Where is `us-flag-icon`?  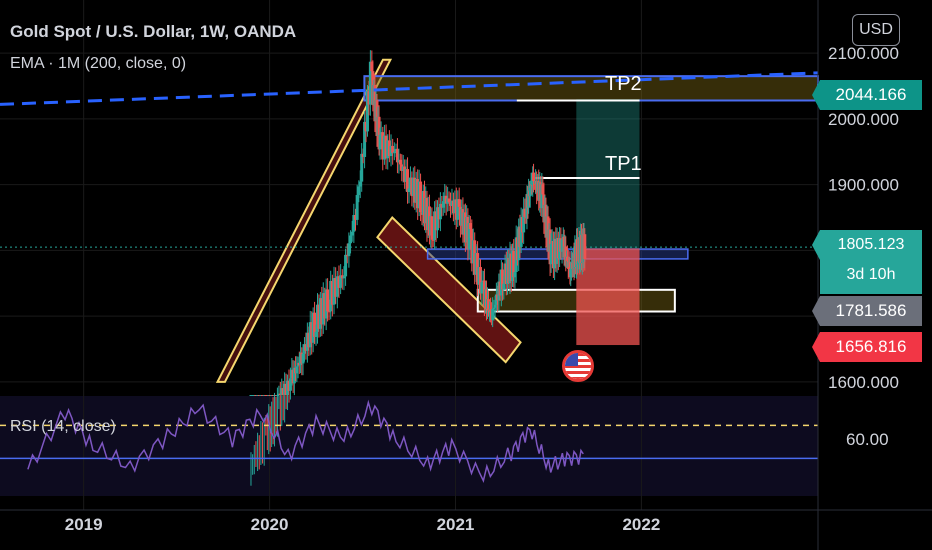
us-flag-icon is located at coordinates (578, 366).